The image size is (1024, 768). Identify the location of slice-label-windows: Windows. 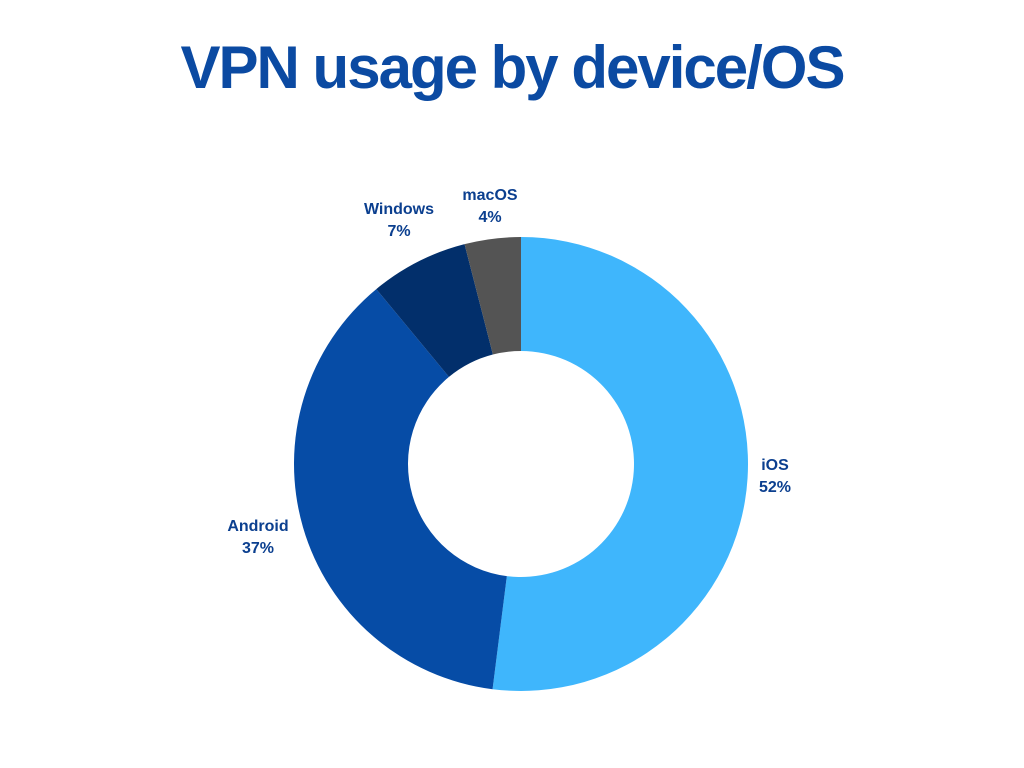
(399, 209).